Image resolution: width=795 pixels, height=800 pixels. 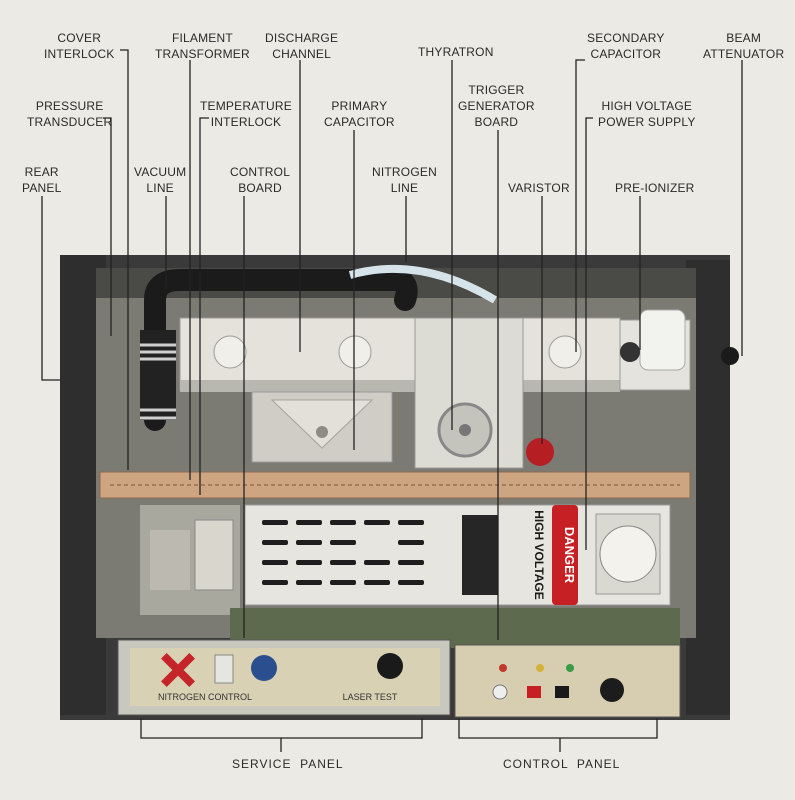 What do you see at coordinates (655, 188) in the screenshot?
I see `label-pre-ionizer: PRE-IONIZER` at bounding box center [655, 188].